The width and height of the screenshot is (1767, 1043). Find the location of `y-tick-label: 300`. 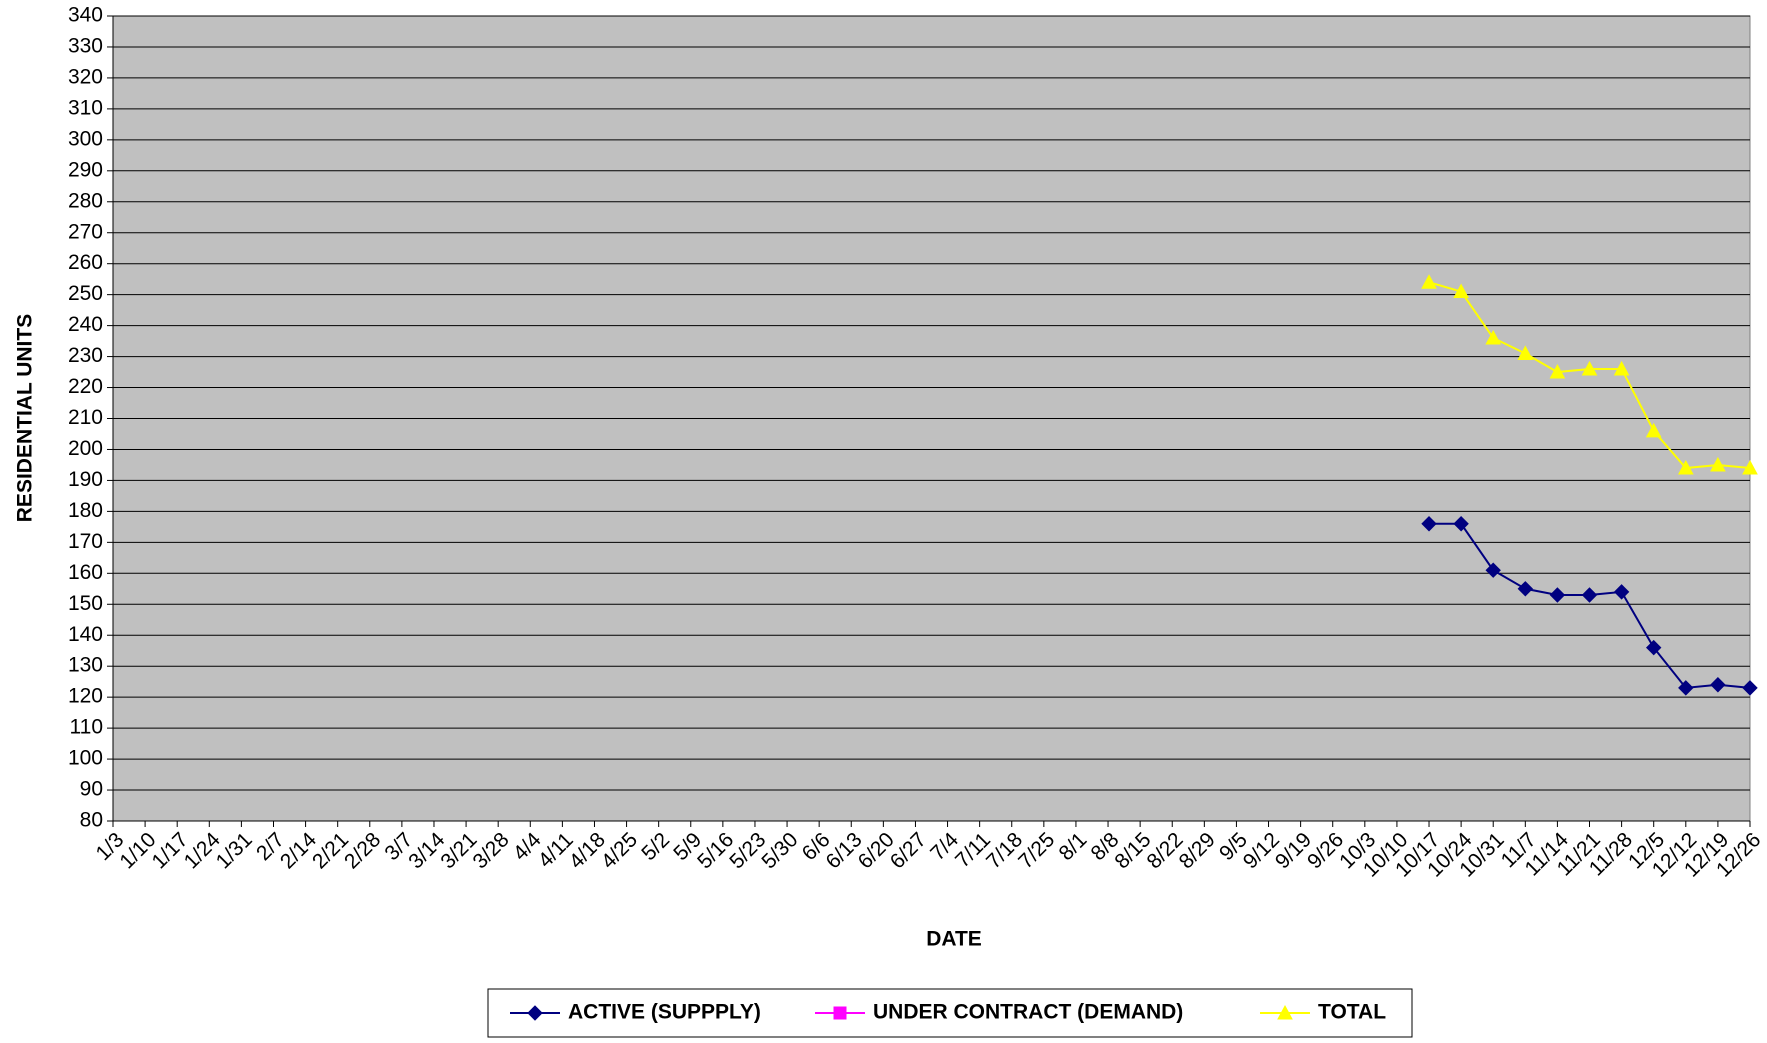

y-tick-label: 300 is located at coordinates (85, 138).